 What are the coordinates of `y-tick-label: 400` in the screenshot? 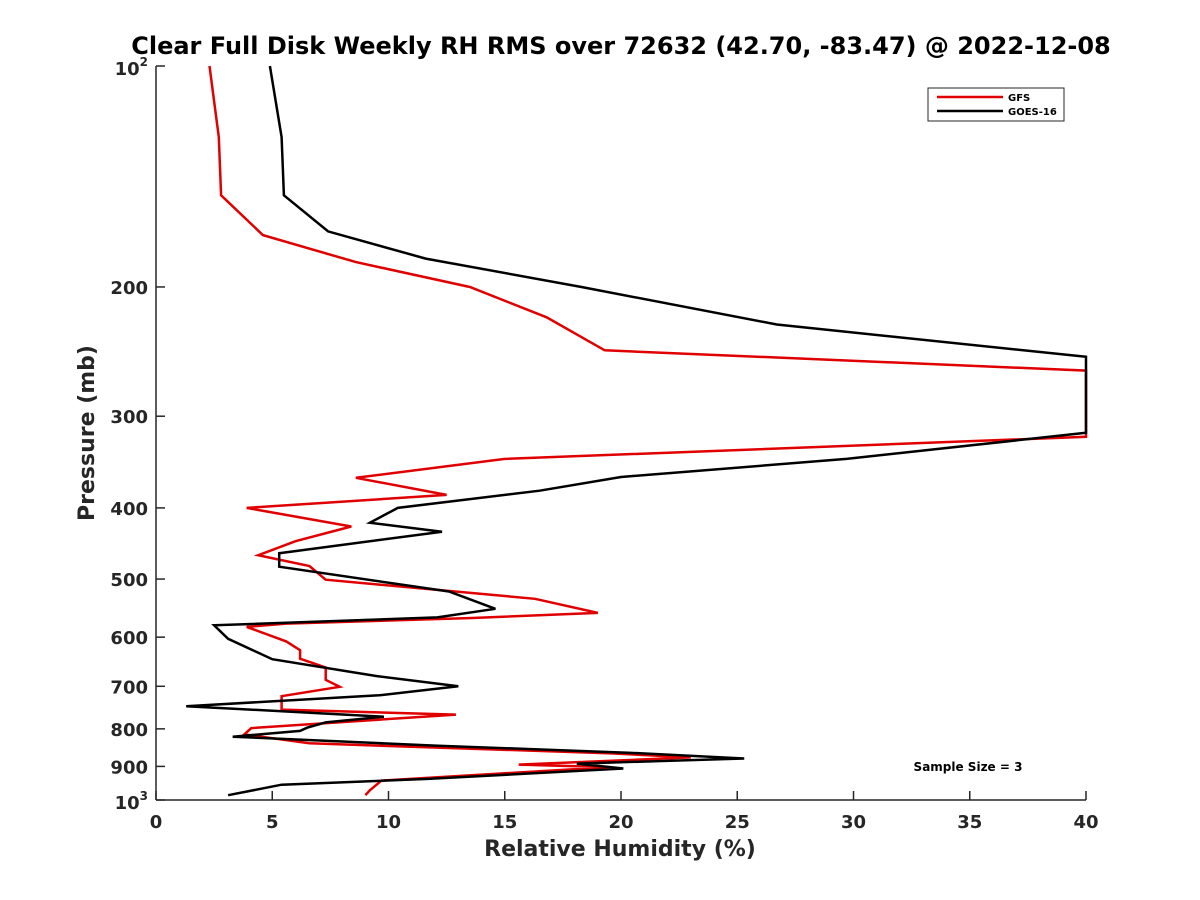 It's located at (129, 509).